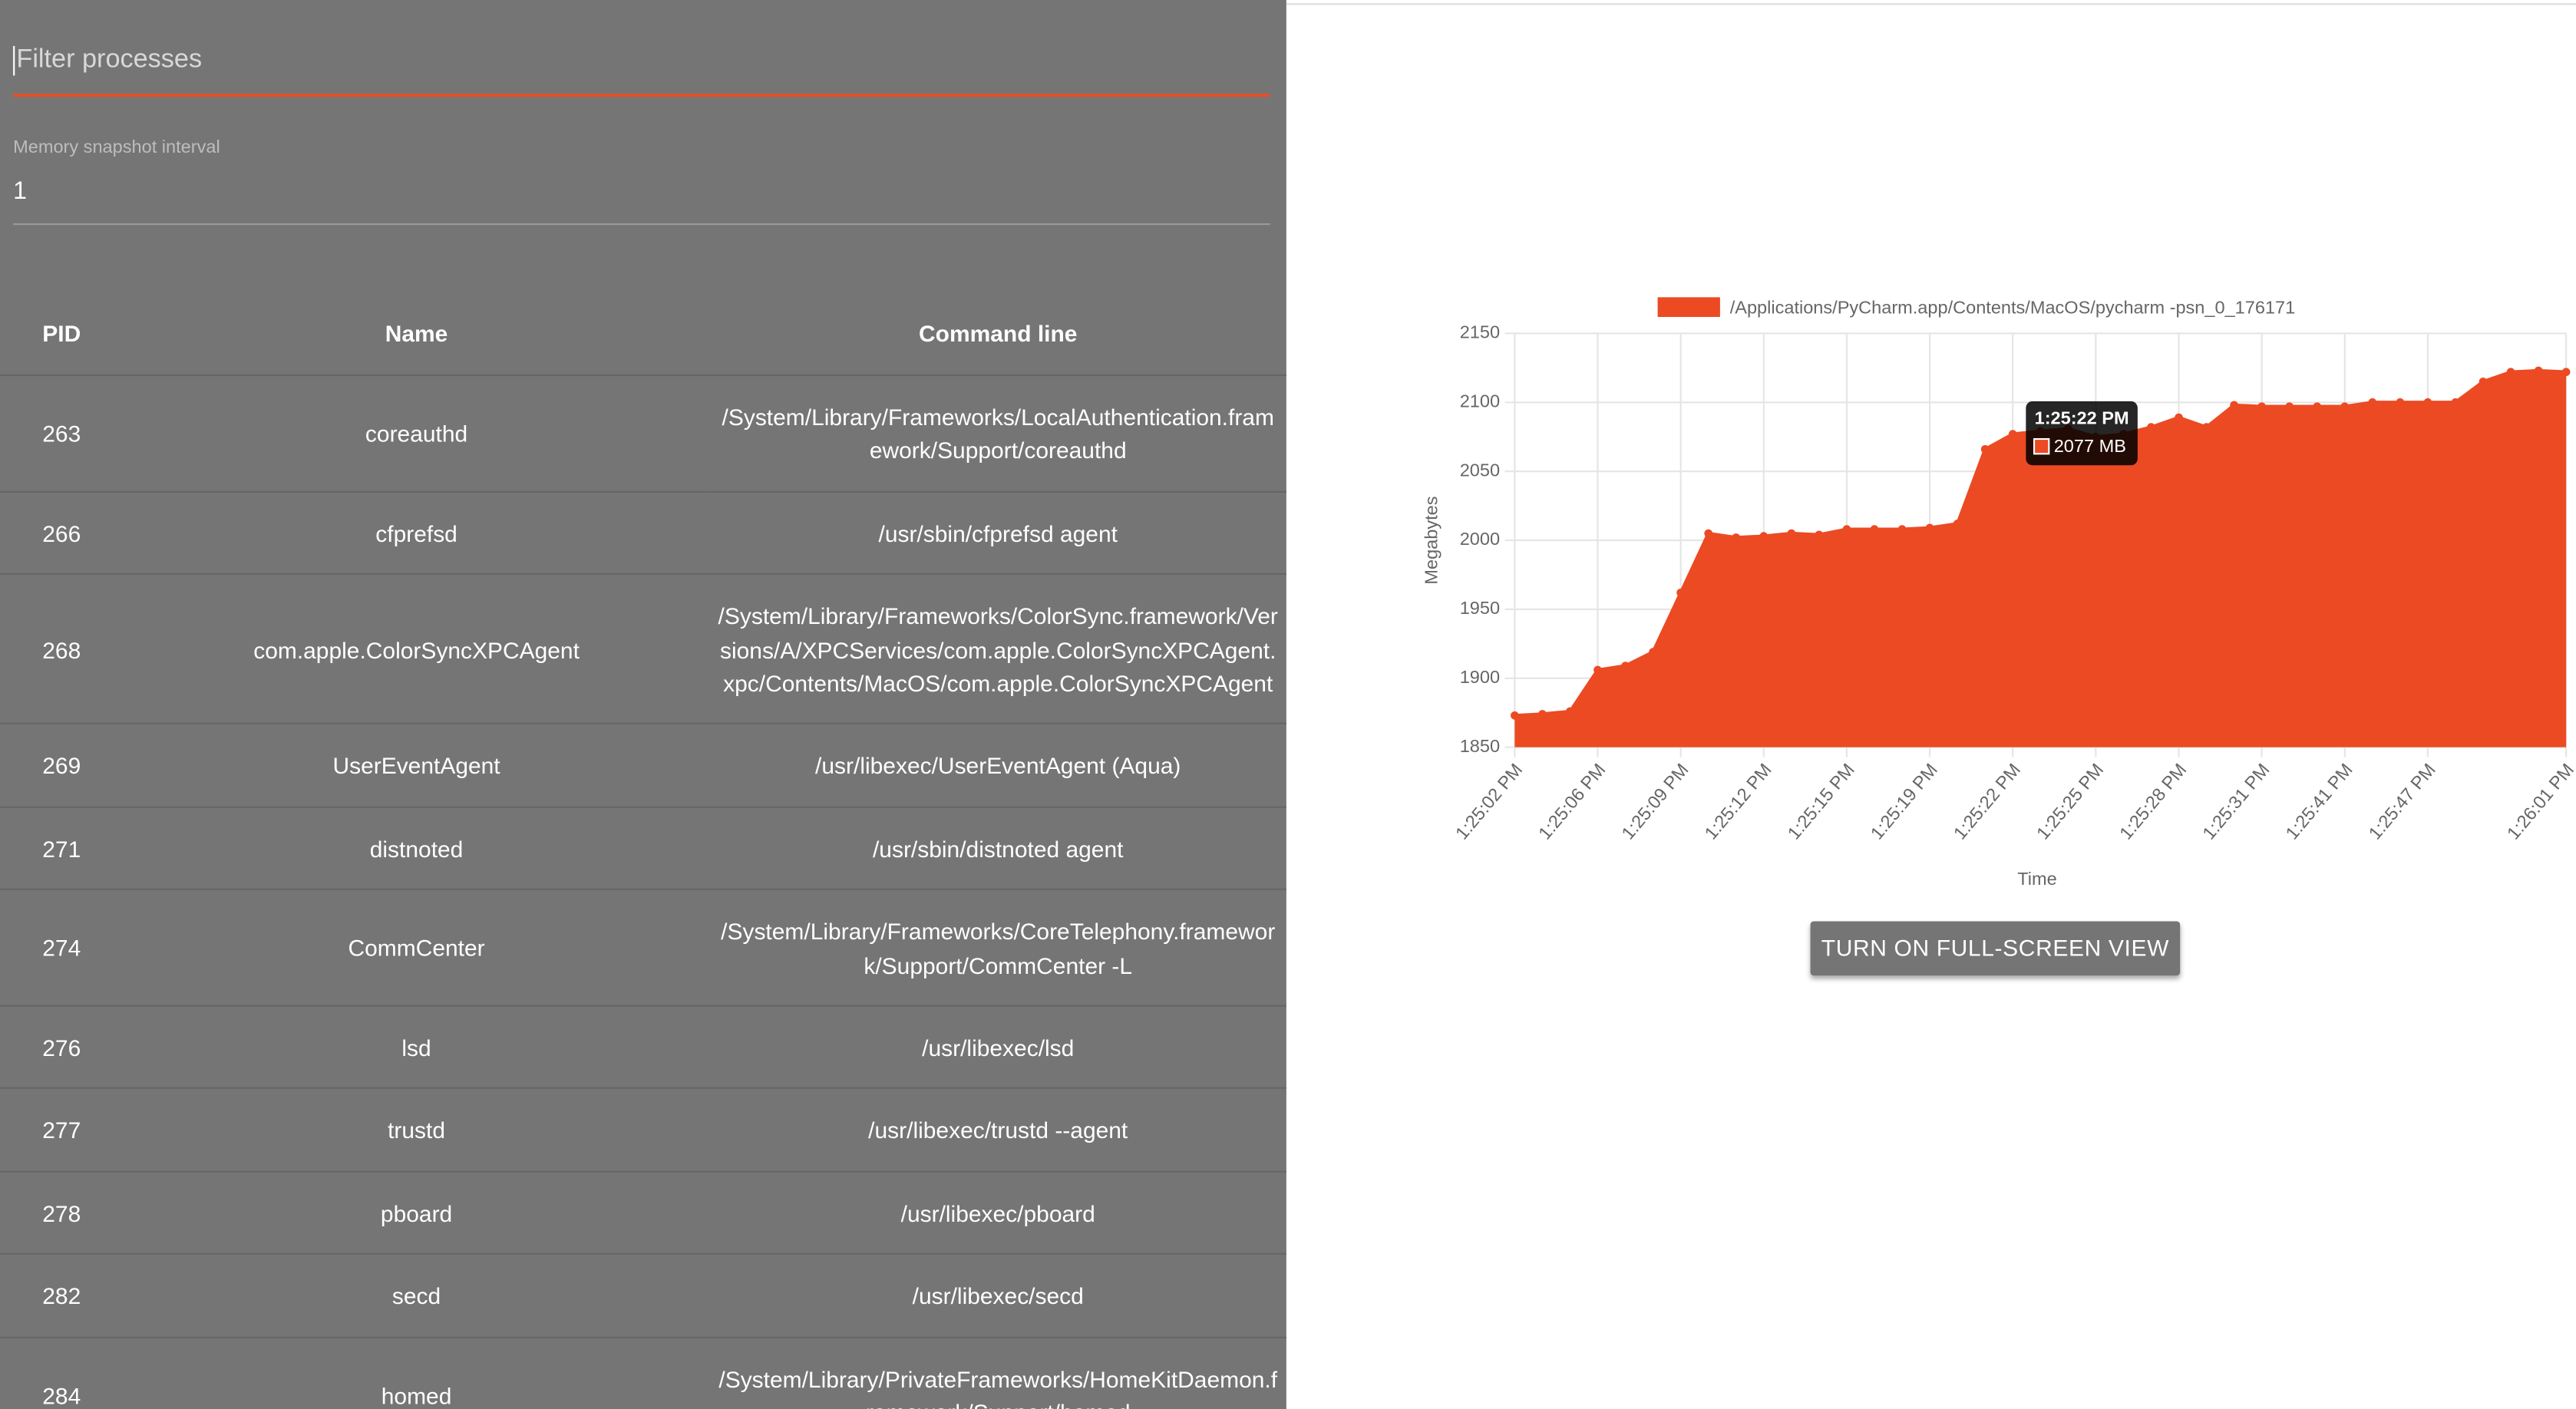 Image resolution: width=2576 pixels, height=1409 pixels. I want to click on process-row: 278 pboard/usr/libexec/pboard, so click(643, 1214).